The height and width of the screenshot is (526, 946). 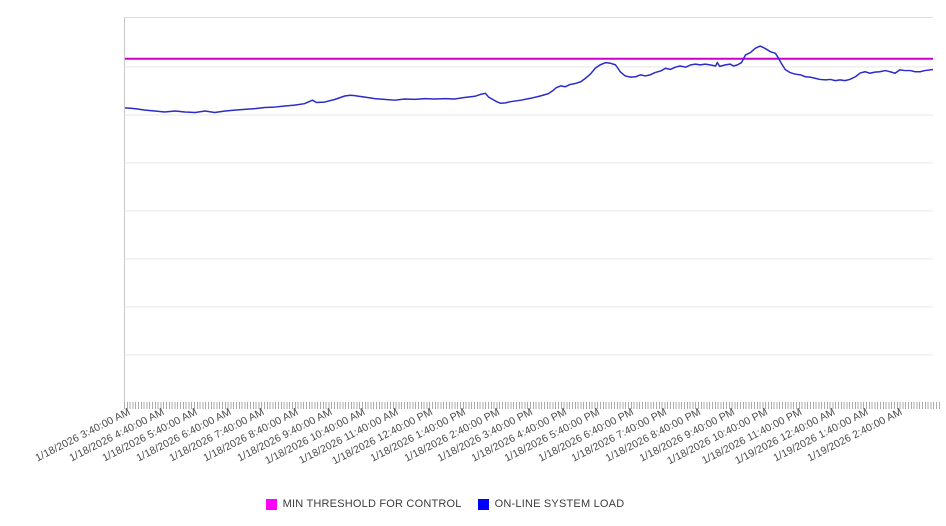 What do you see at coordinates (217, 435) in the screenshot?
I see `x-tick-label: 1/18/2026 7:40:00 AM` at bounding box center [217, 435].